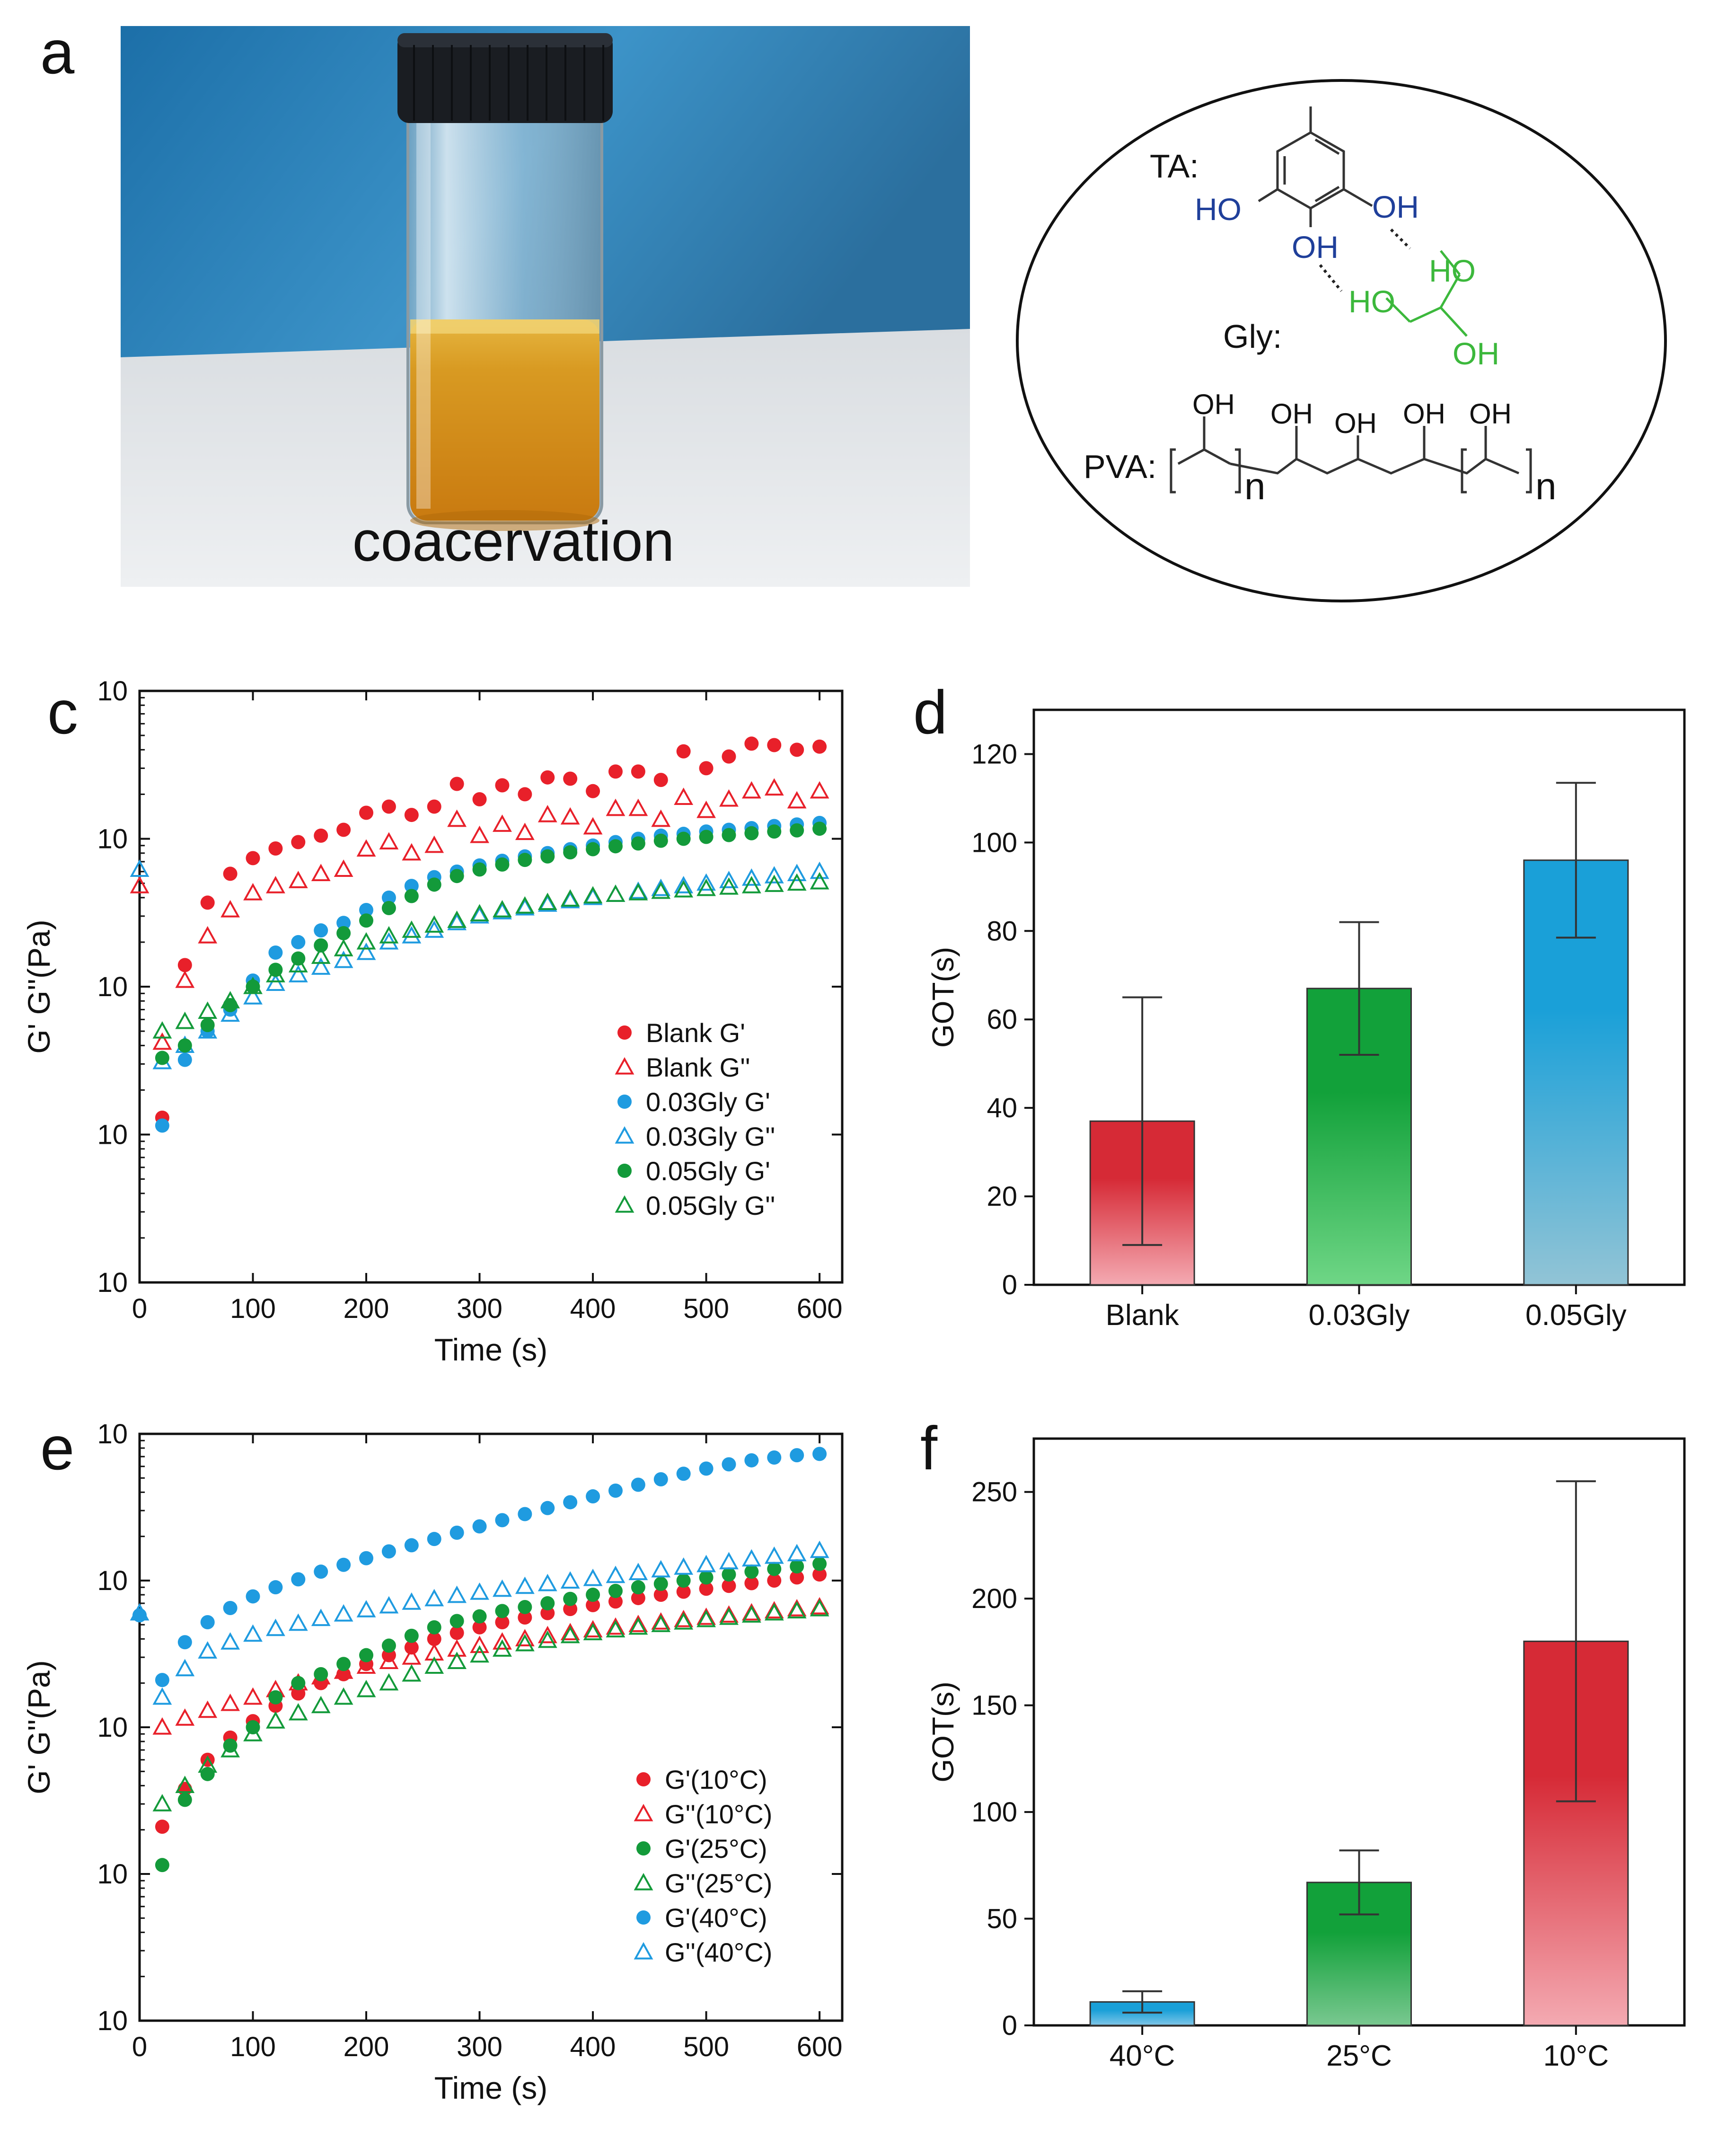  What do you see at coordinates (1315, 247) in the screenshot?
I see `ta-oh-bottom: OH` at bounding box center [1315, 247].